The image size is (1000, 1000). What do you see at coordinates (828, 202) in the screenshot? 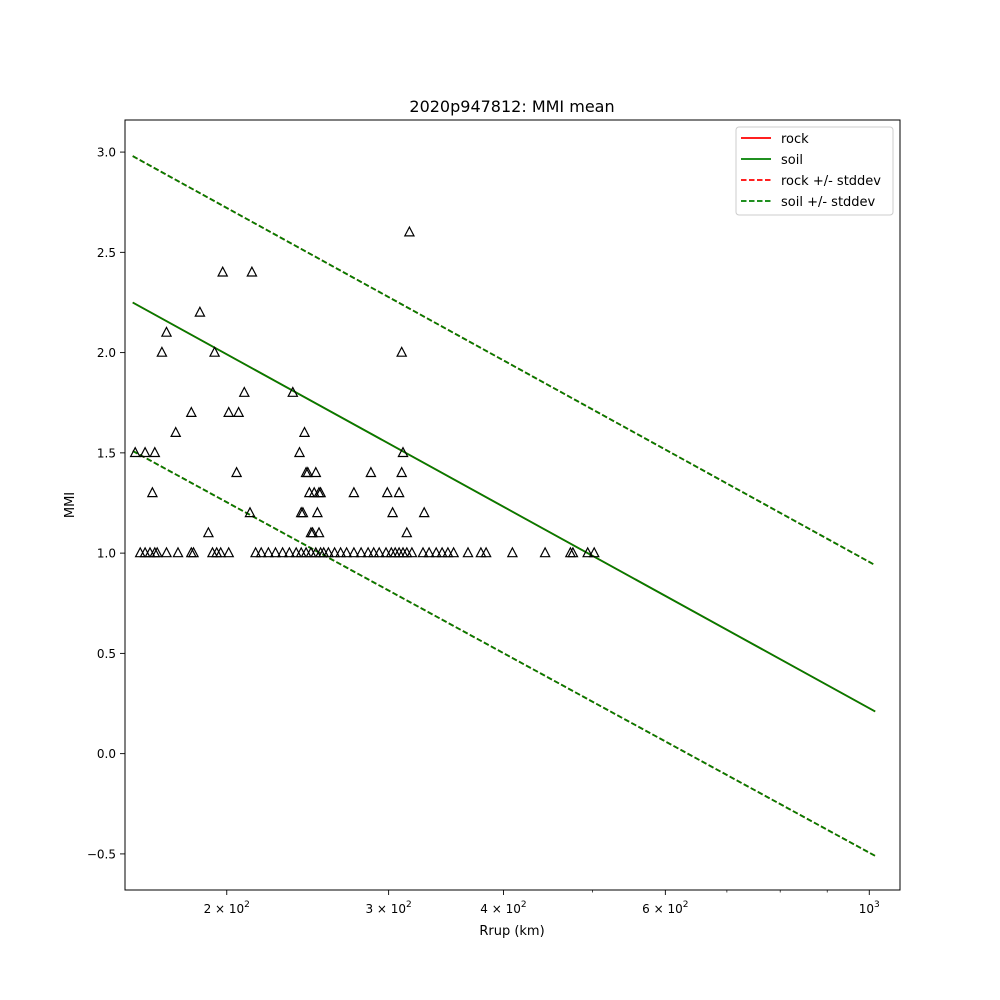
I see `legend-label: soil +/- stddev` at bounding box center [828, 202].